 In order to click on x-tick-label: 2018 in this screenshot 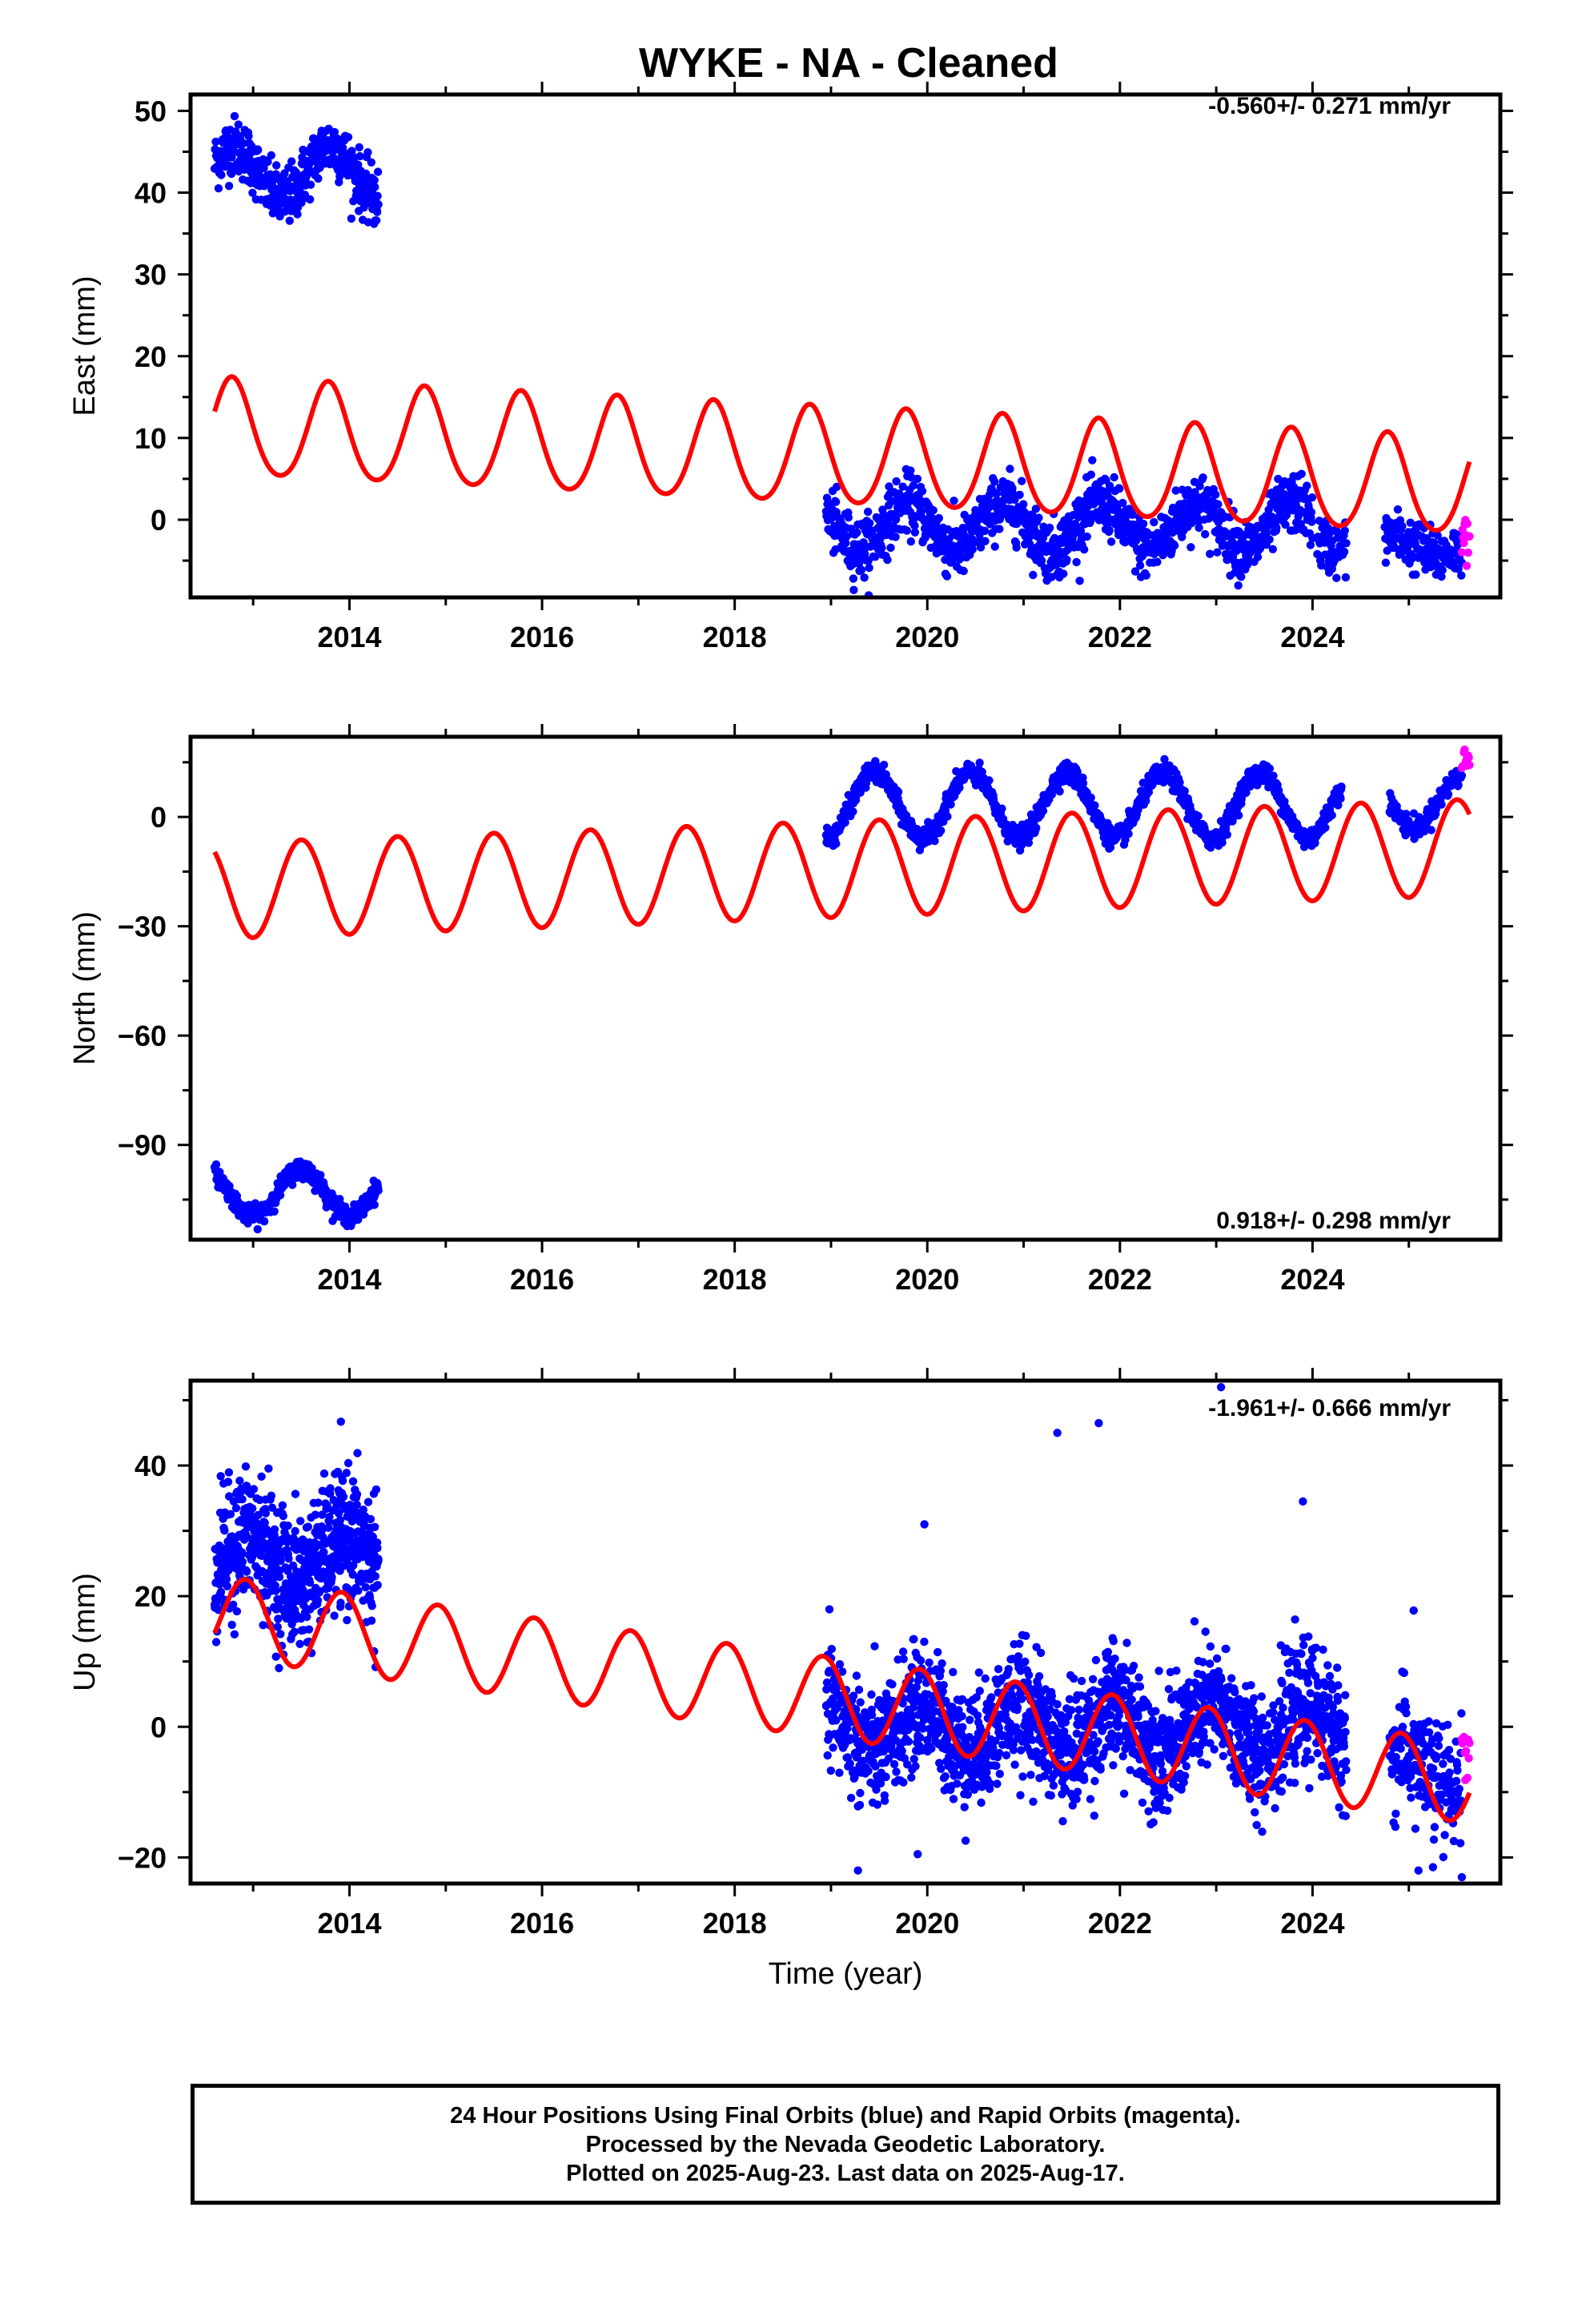, I will do `click(735, 1279)`.